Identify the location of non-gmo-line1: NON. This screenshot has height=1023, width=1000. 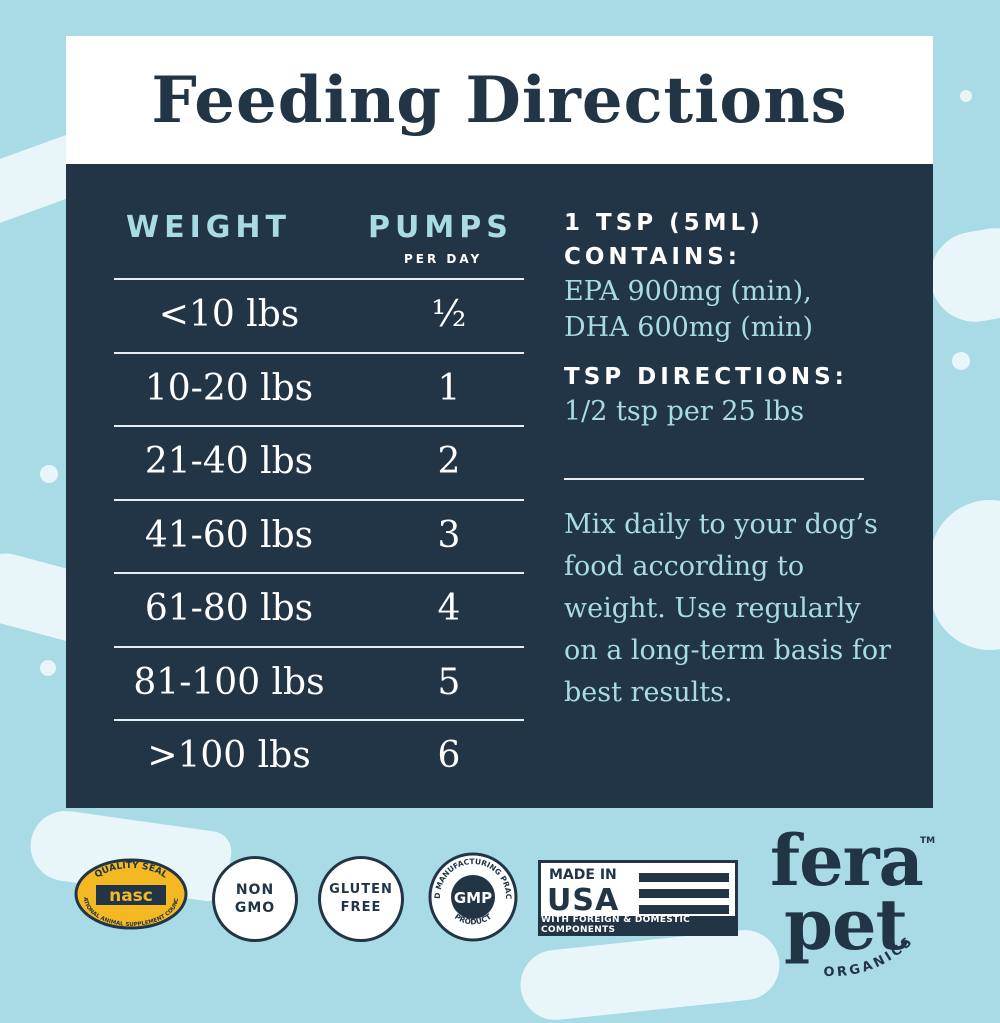
(255, 890).